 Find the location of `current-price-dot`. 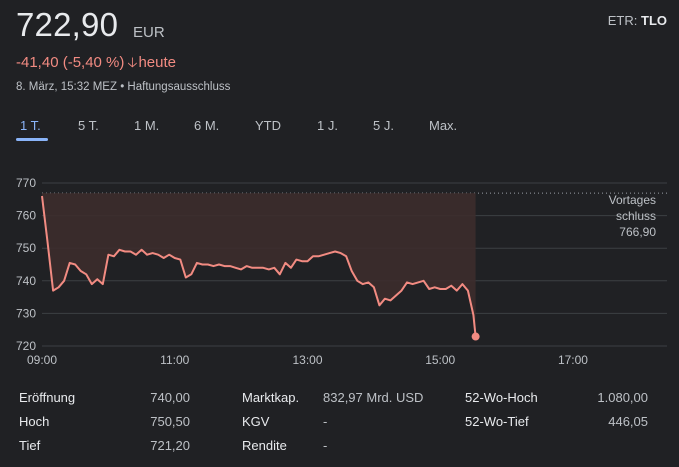

current-price-dot is located at coordinates (475, 336).